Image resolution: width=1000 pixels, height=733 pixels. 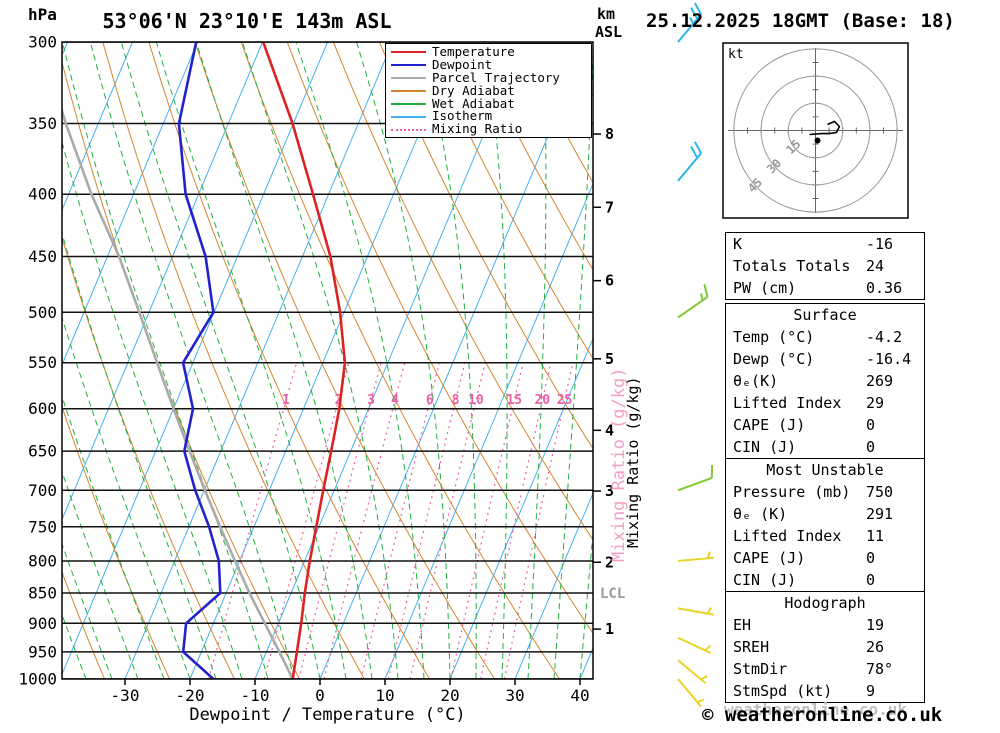 I want to click on dry-adiabat-line, so click(x=532, y=156).